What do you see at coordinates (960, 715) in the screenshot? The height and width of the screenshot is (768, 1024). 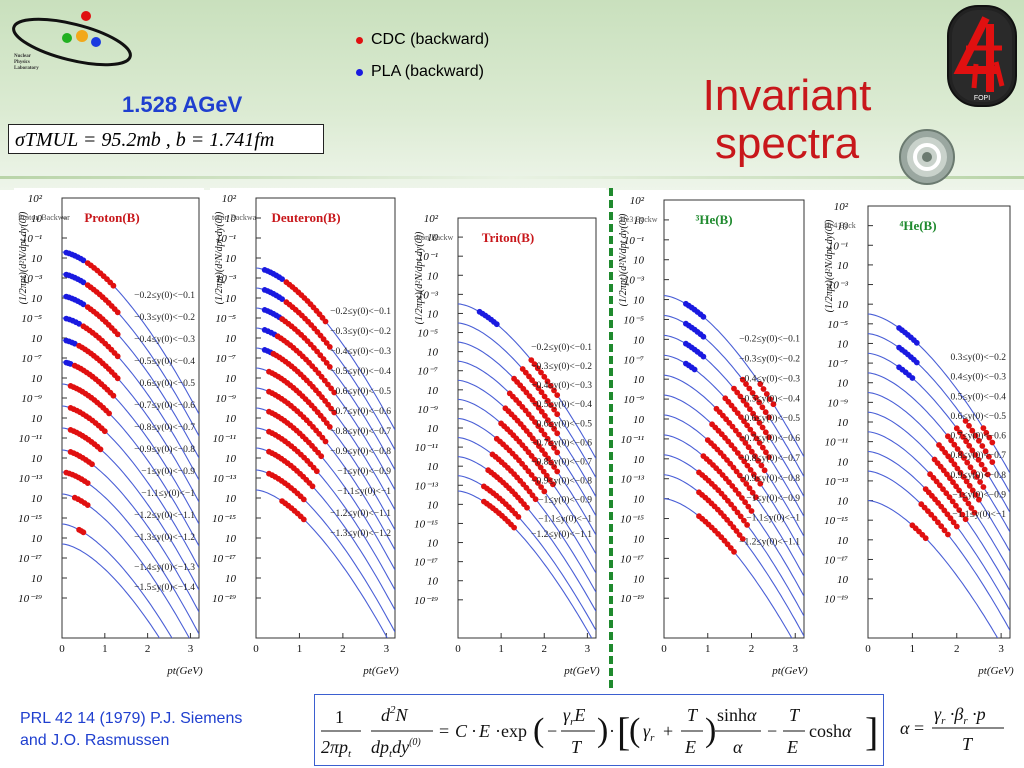 I see `svg-text: γr ·βr ·p` at bounding box center [960, 715].